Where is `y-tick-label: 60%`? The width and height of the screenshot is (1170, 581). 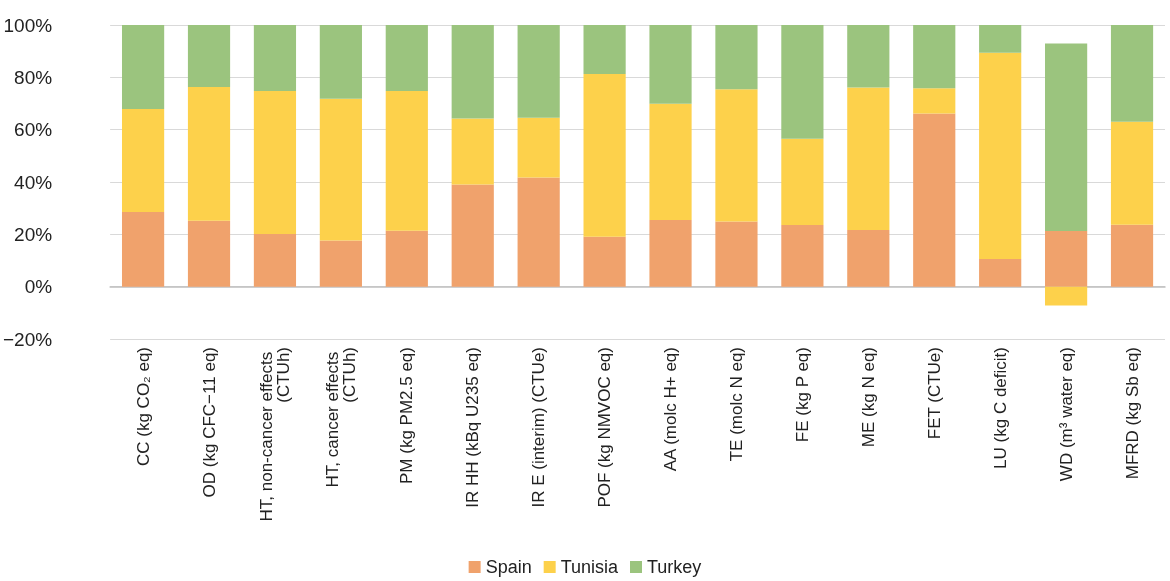 y-tick-label: 60% is located at coordinates (33, 130).